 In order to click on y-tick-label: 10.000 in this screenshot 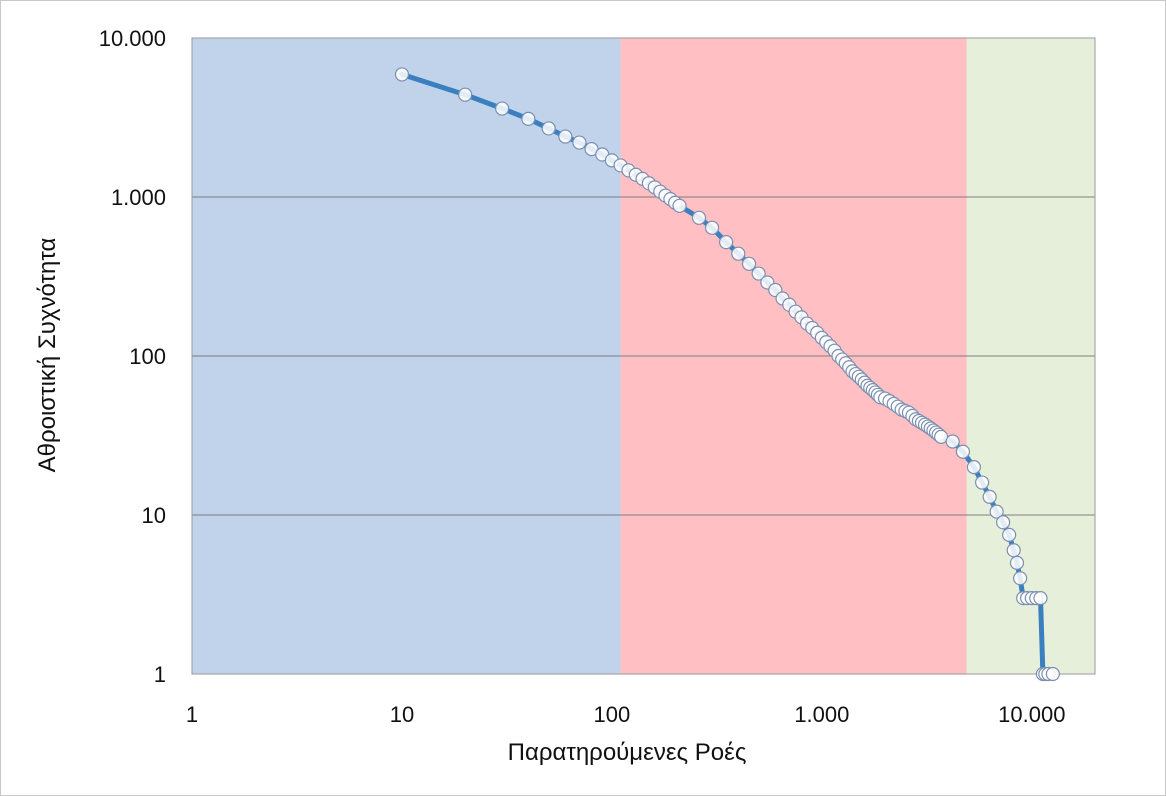, I will do `click(132, 38)`.